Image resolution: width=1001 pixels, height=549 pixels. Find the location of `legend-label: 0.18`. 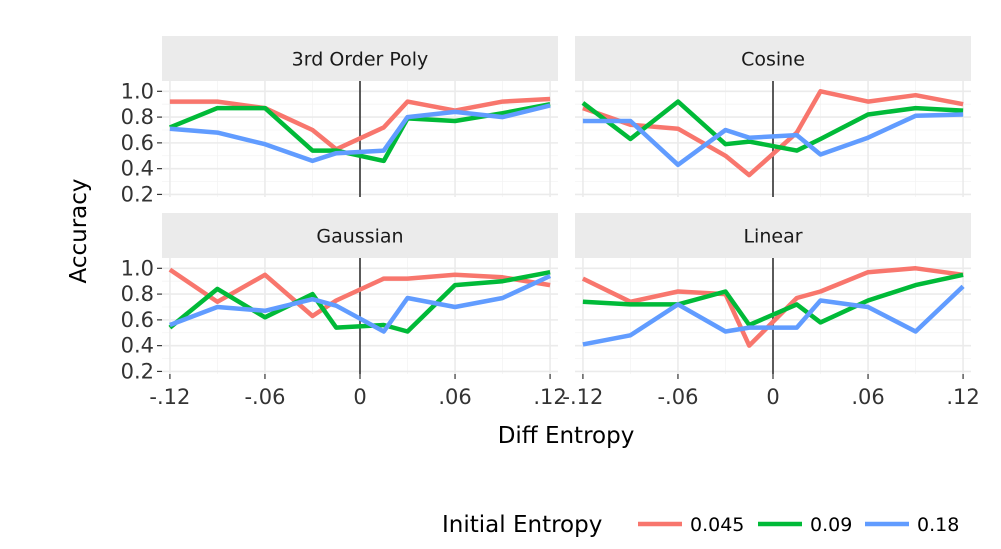

legend-label: 0.18 is located at coordinates (938, 525).